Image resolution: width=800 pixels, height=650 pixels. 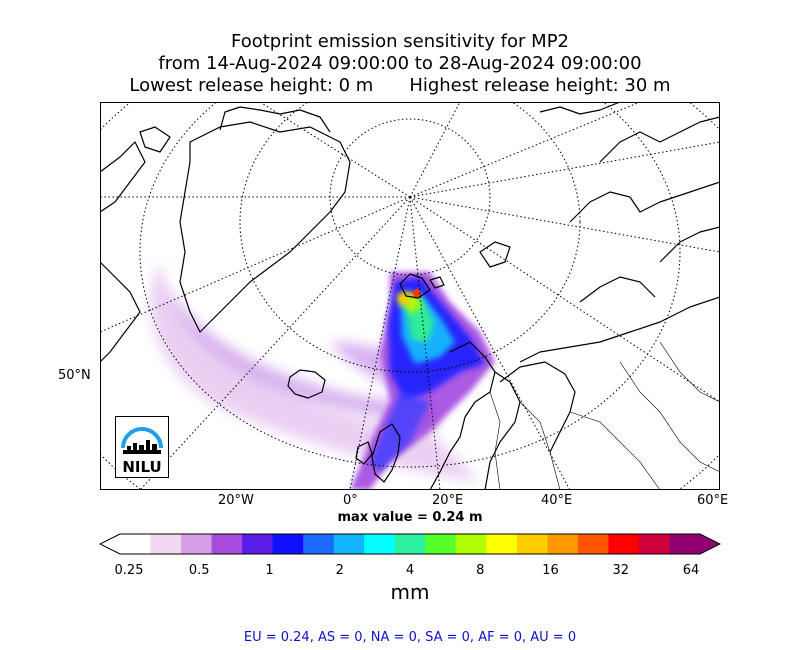 I want to click on colorbar, so click(x=410, y=544).